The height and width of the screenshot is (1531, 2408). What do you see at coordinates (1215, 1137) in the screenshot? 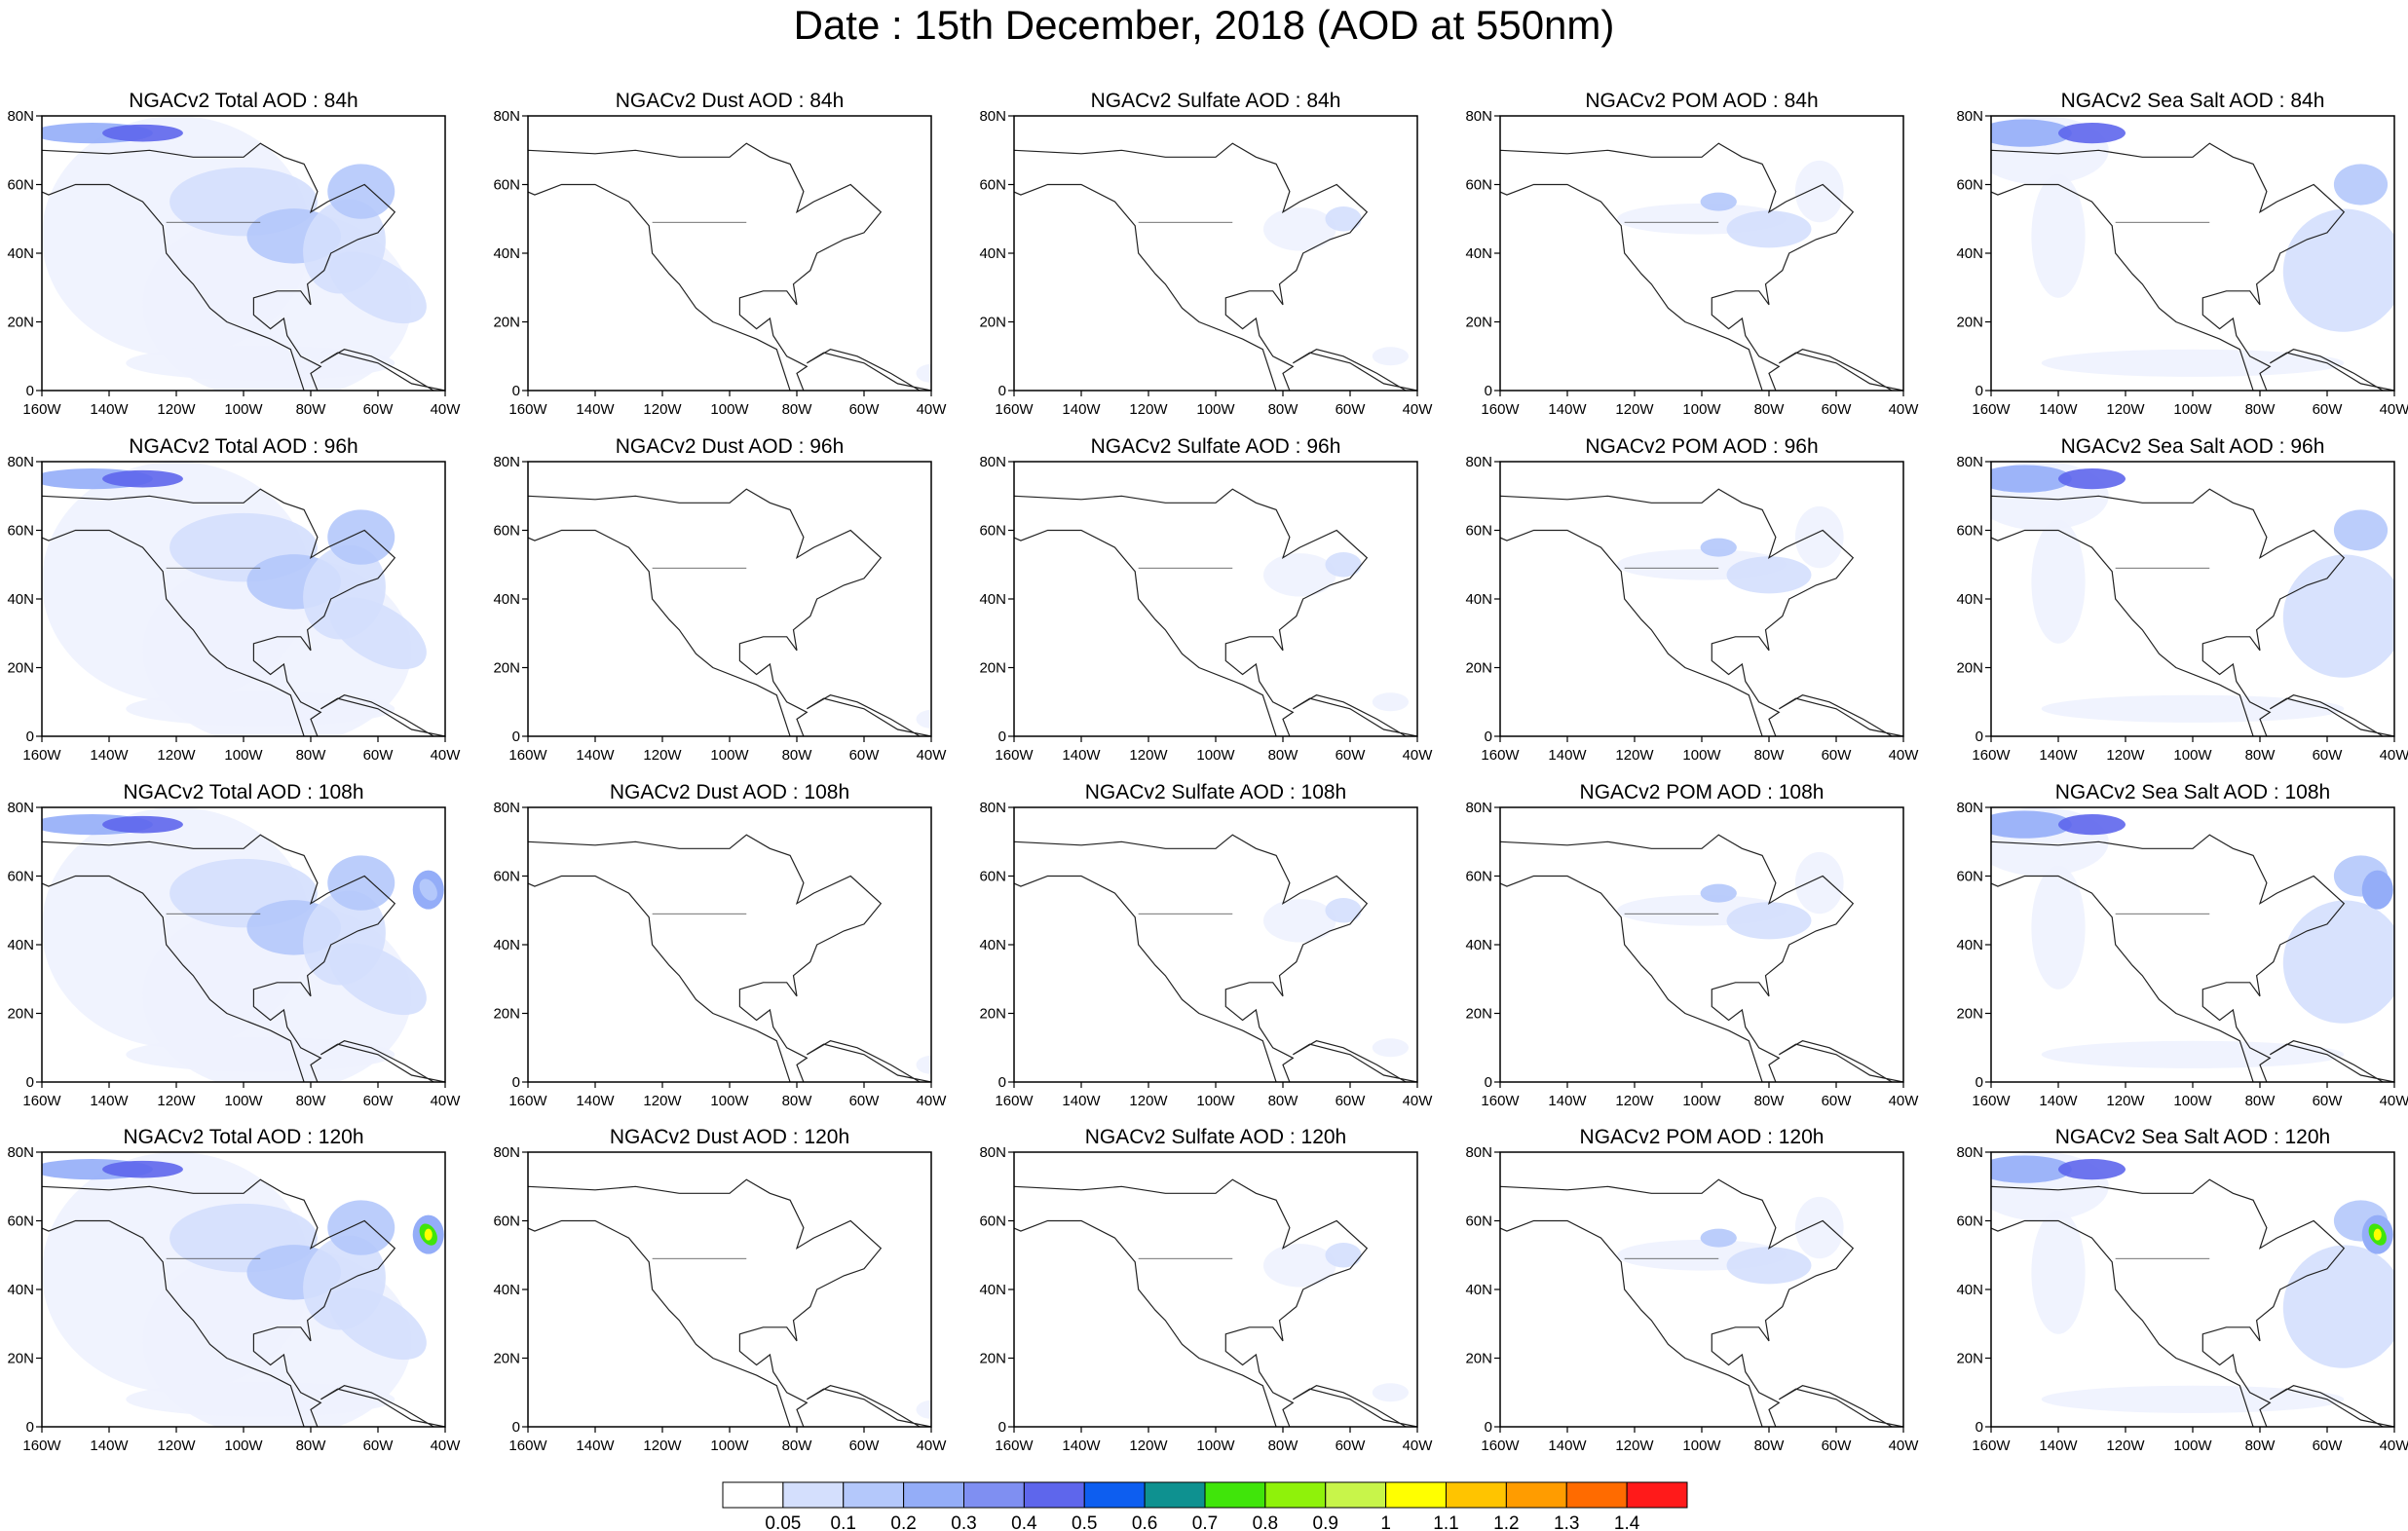
I see `panel-title: NGACv2 Sulfate AOD : 120h` at bounding box center [1215, 1137].